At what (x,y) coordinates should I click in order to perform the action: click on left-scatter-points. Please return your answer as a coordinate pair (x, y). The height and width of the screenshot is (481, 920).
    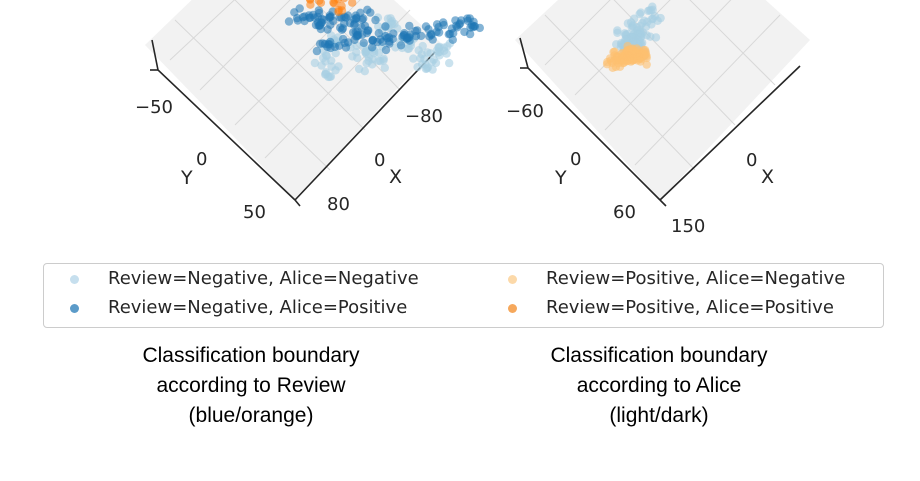
    Looking at the image, I should click on (384, 41).